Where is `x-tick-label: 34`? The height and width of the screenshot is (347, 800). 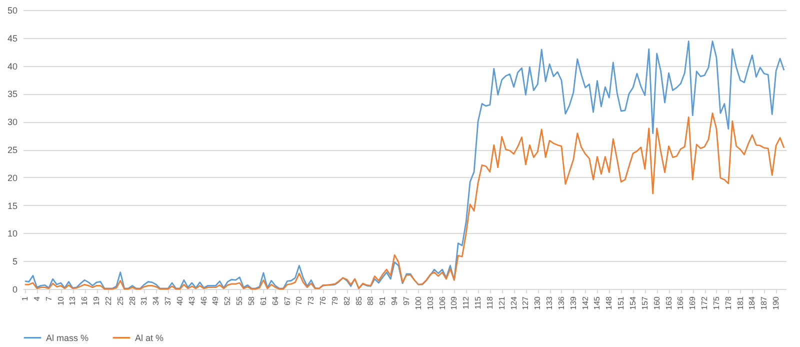
x-tick-label: 34 is located at coordinates (156, 301).